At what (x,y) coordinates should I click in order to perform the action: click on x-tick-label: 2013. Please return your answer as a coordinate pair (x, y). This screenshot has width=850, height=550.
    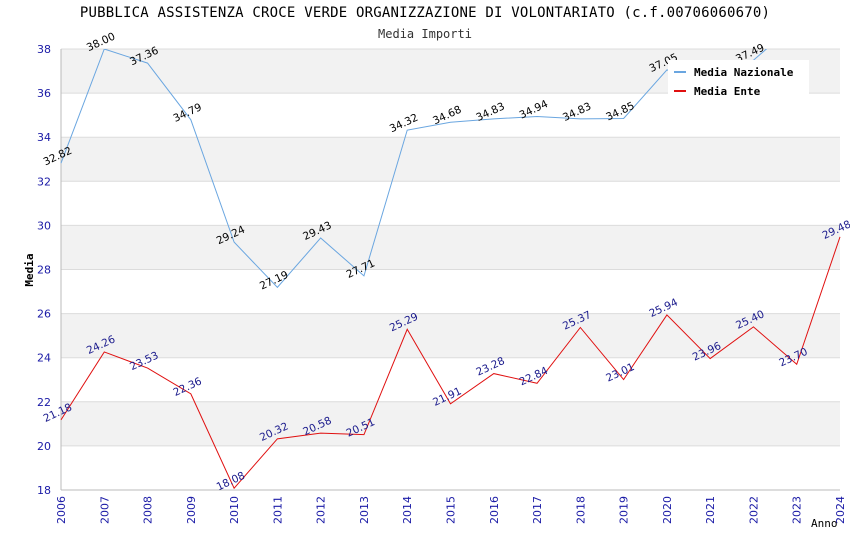
    Looking at the image, I should click on (364, 510).